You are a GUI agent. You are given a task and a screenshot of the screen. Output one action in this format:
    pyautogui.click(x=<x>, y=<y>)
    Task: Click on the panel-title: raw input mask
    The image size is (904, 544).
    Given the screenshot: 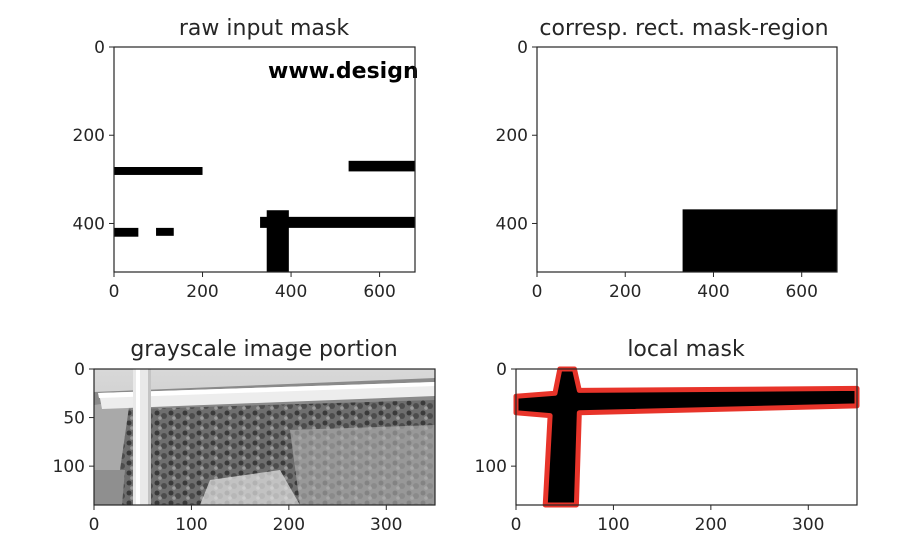 What is the action you would take?
    pyautogui.click(x=264, y=28)
    